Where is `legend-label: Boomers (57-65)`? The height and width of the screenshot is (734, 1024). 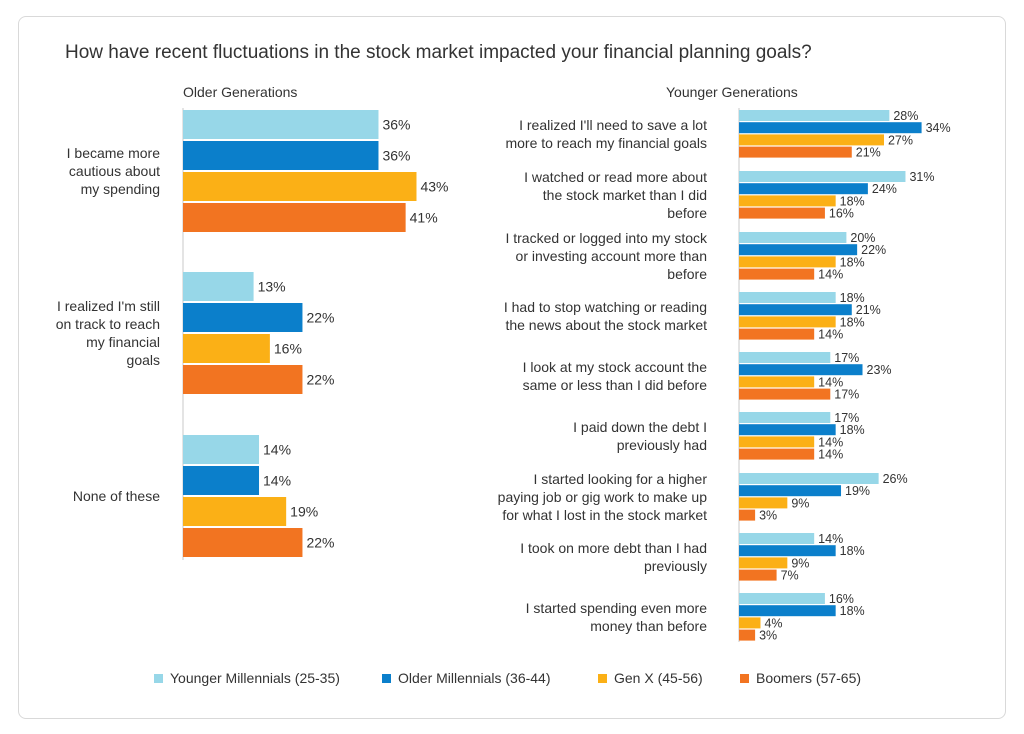
legend-label: Boomers (57-65) is located at coordinates (809, 678).